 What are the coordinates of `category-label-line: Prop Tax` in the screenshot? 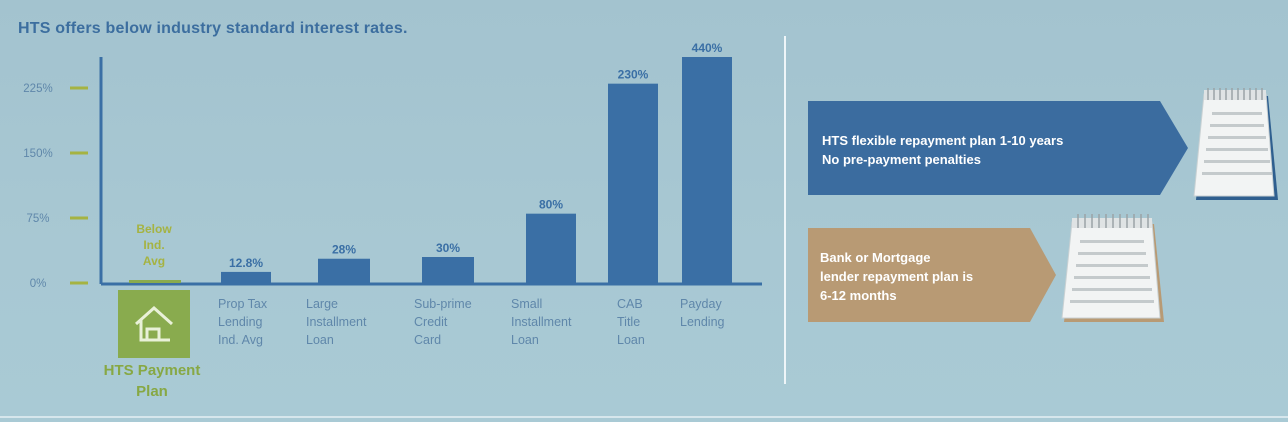 It's located at (243, 304).